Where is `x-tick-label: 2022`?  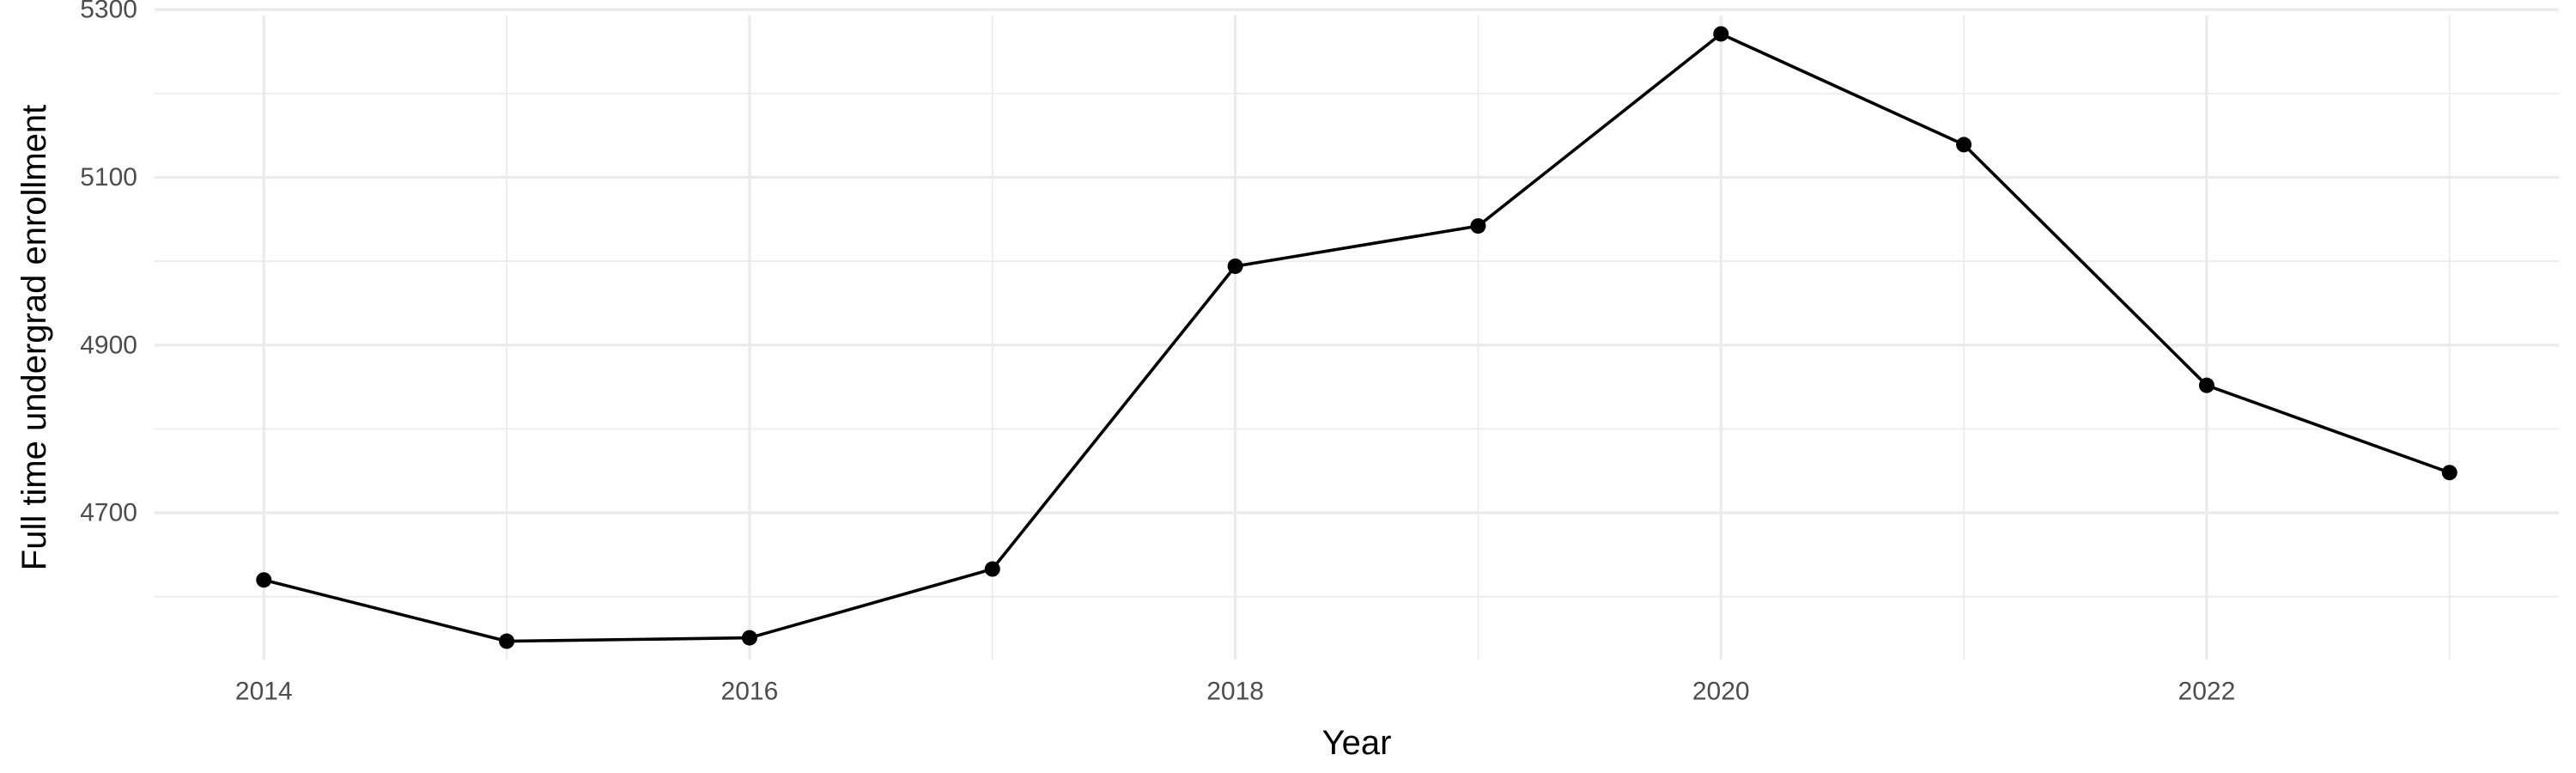 x-tick-label: 2022 is located at coordinates (2207, 692).